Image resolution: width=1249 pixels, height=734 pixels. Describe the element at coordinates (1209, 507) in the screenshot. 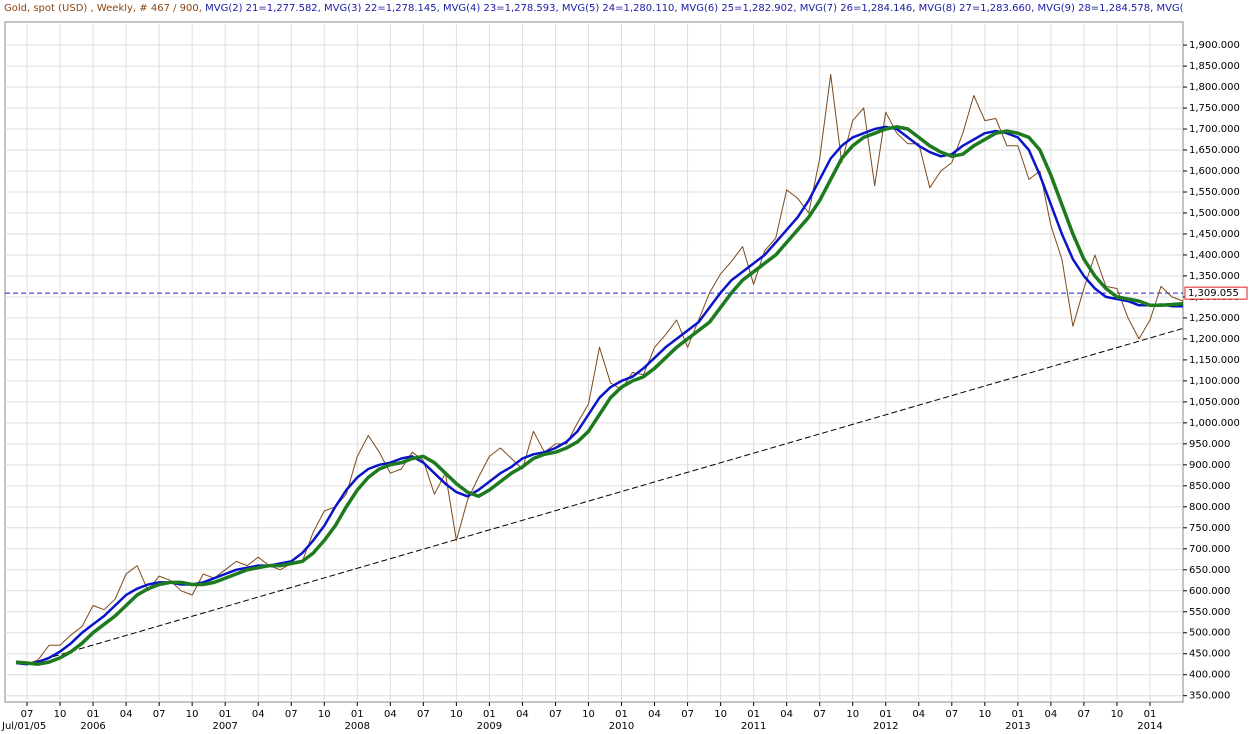

I see `y-tick-label: 800.000` at that location.